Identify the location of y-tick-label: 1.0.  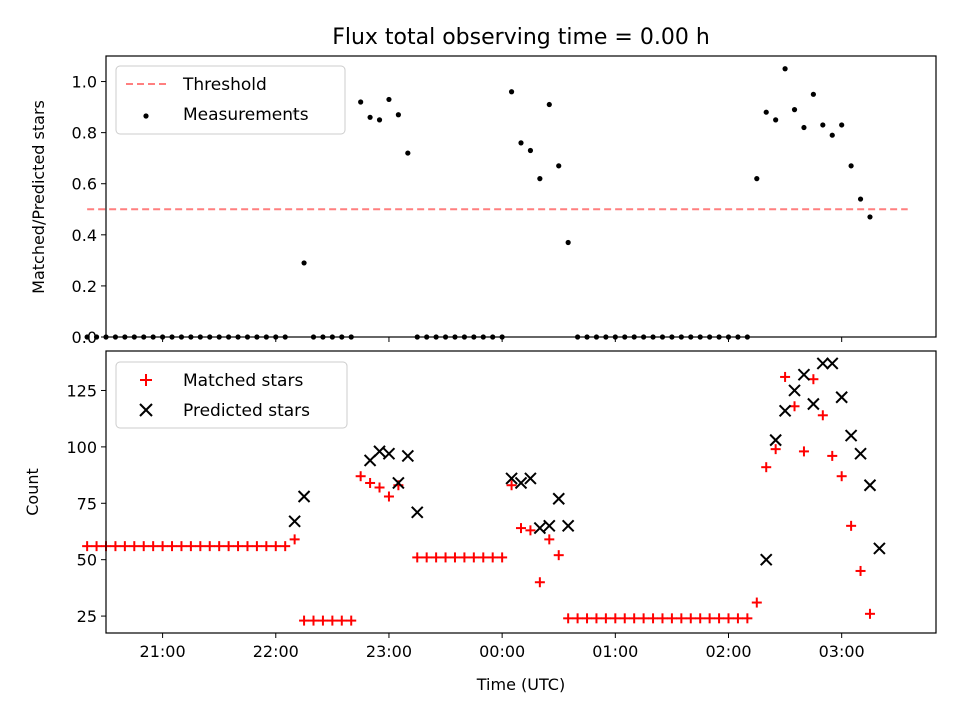
(84, 82).